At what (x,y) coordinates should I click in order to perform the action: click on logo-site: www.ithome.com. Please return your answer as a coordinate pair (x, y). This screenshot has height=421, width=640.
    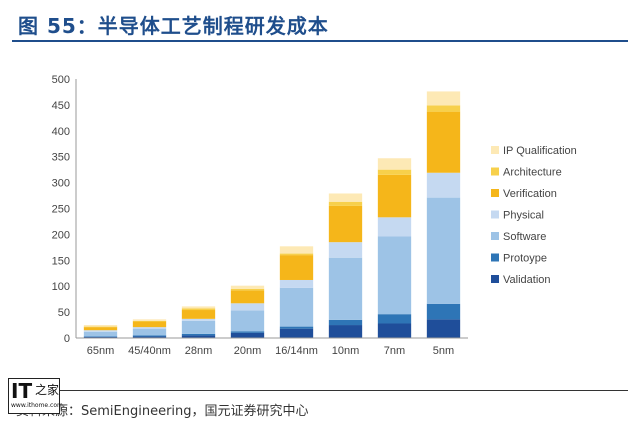
    Looking at the image, I should click on (37, 405).